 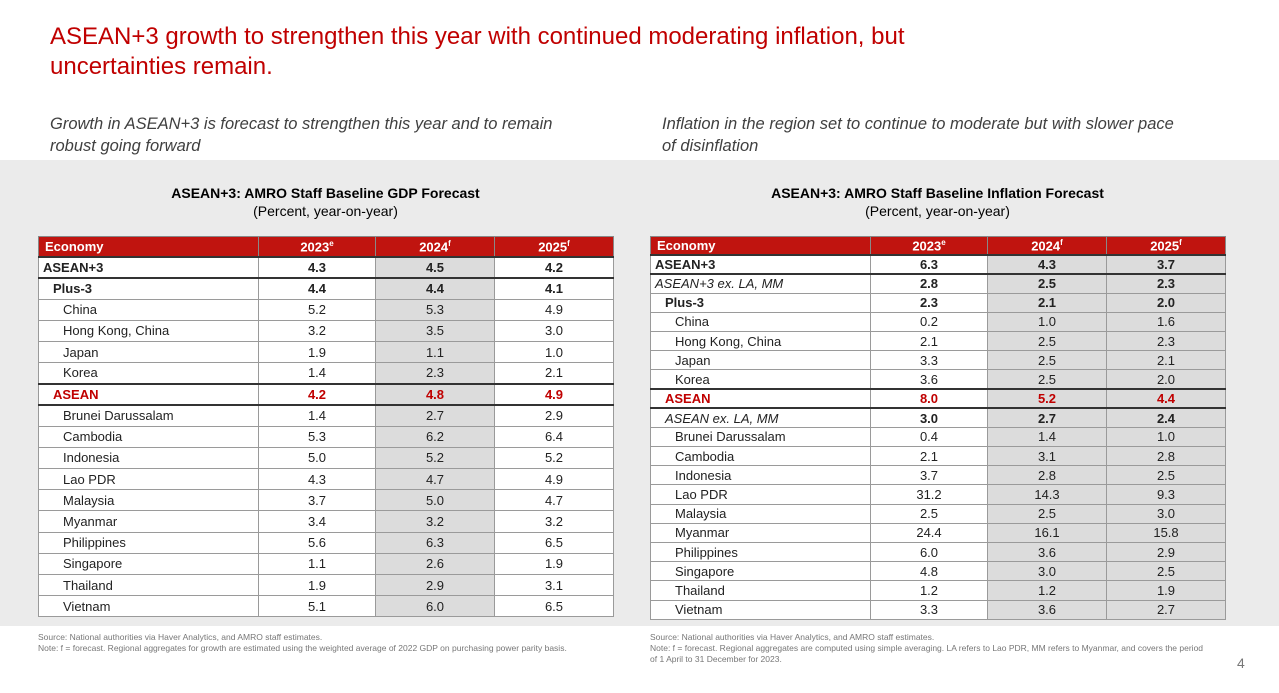 I want to click on value-cell: 0.2, so click(x=929, y=321).